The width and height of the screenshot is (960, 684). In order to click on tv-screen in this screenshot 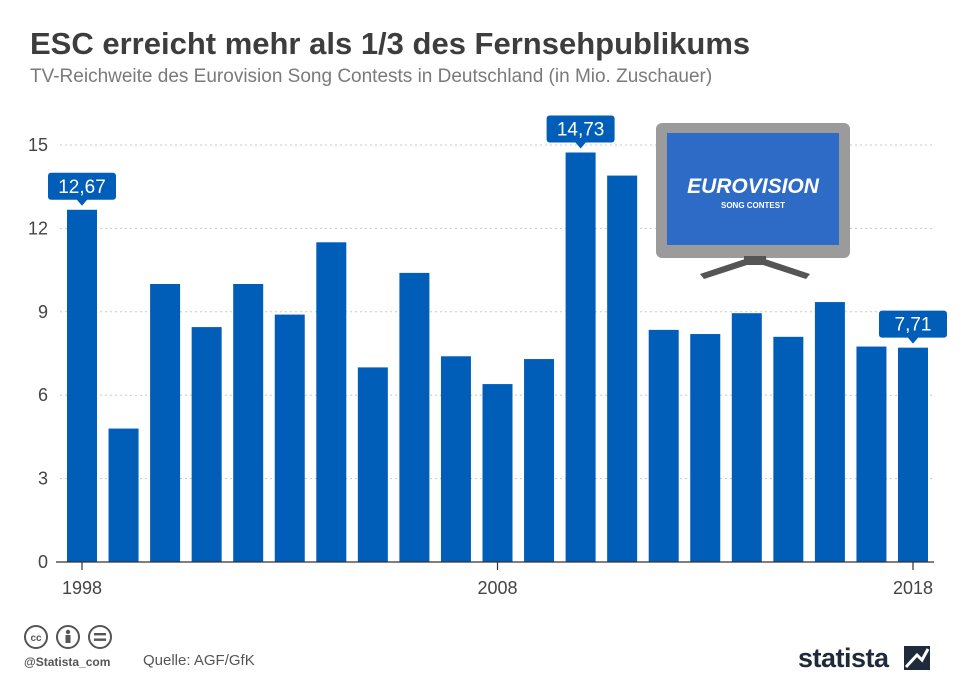, I will do `click(753, 189)`.